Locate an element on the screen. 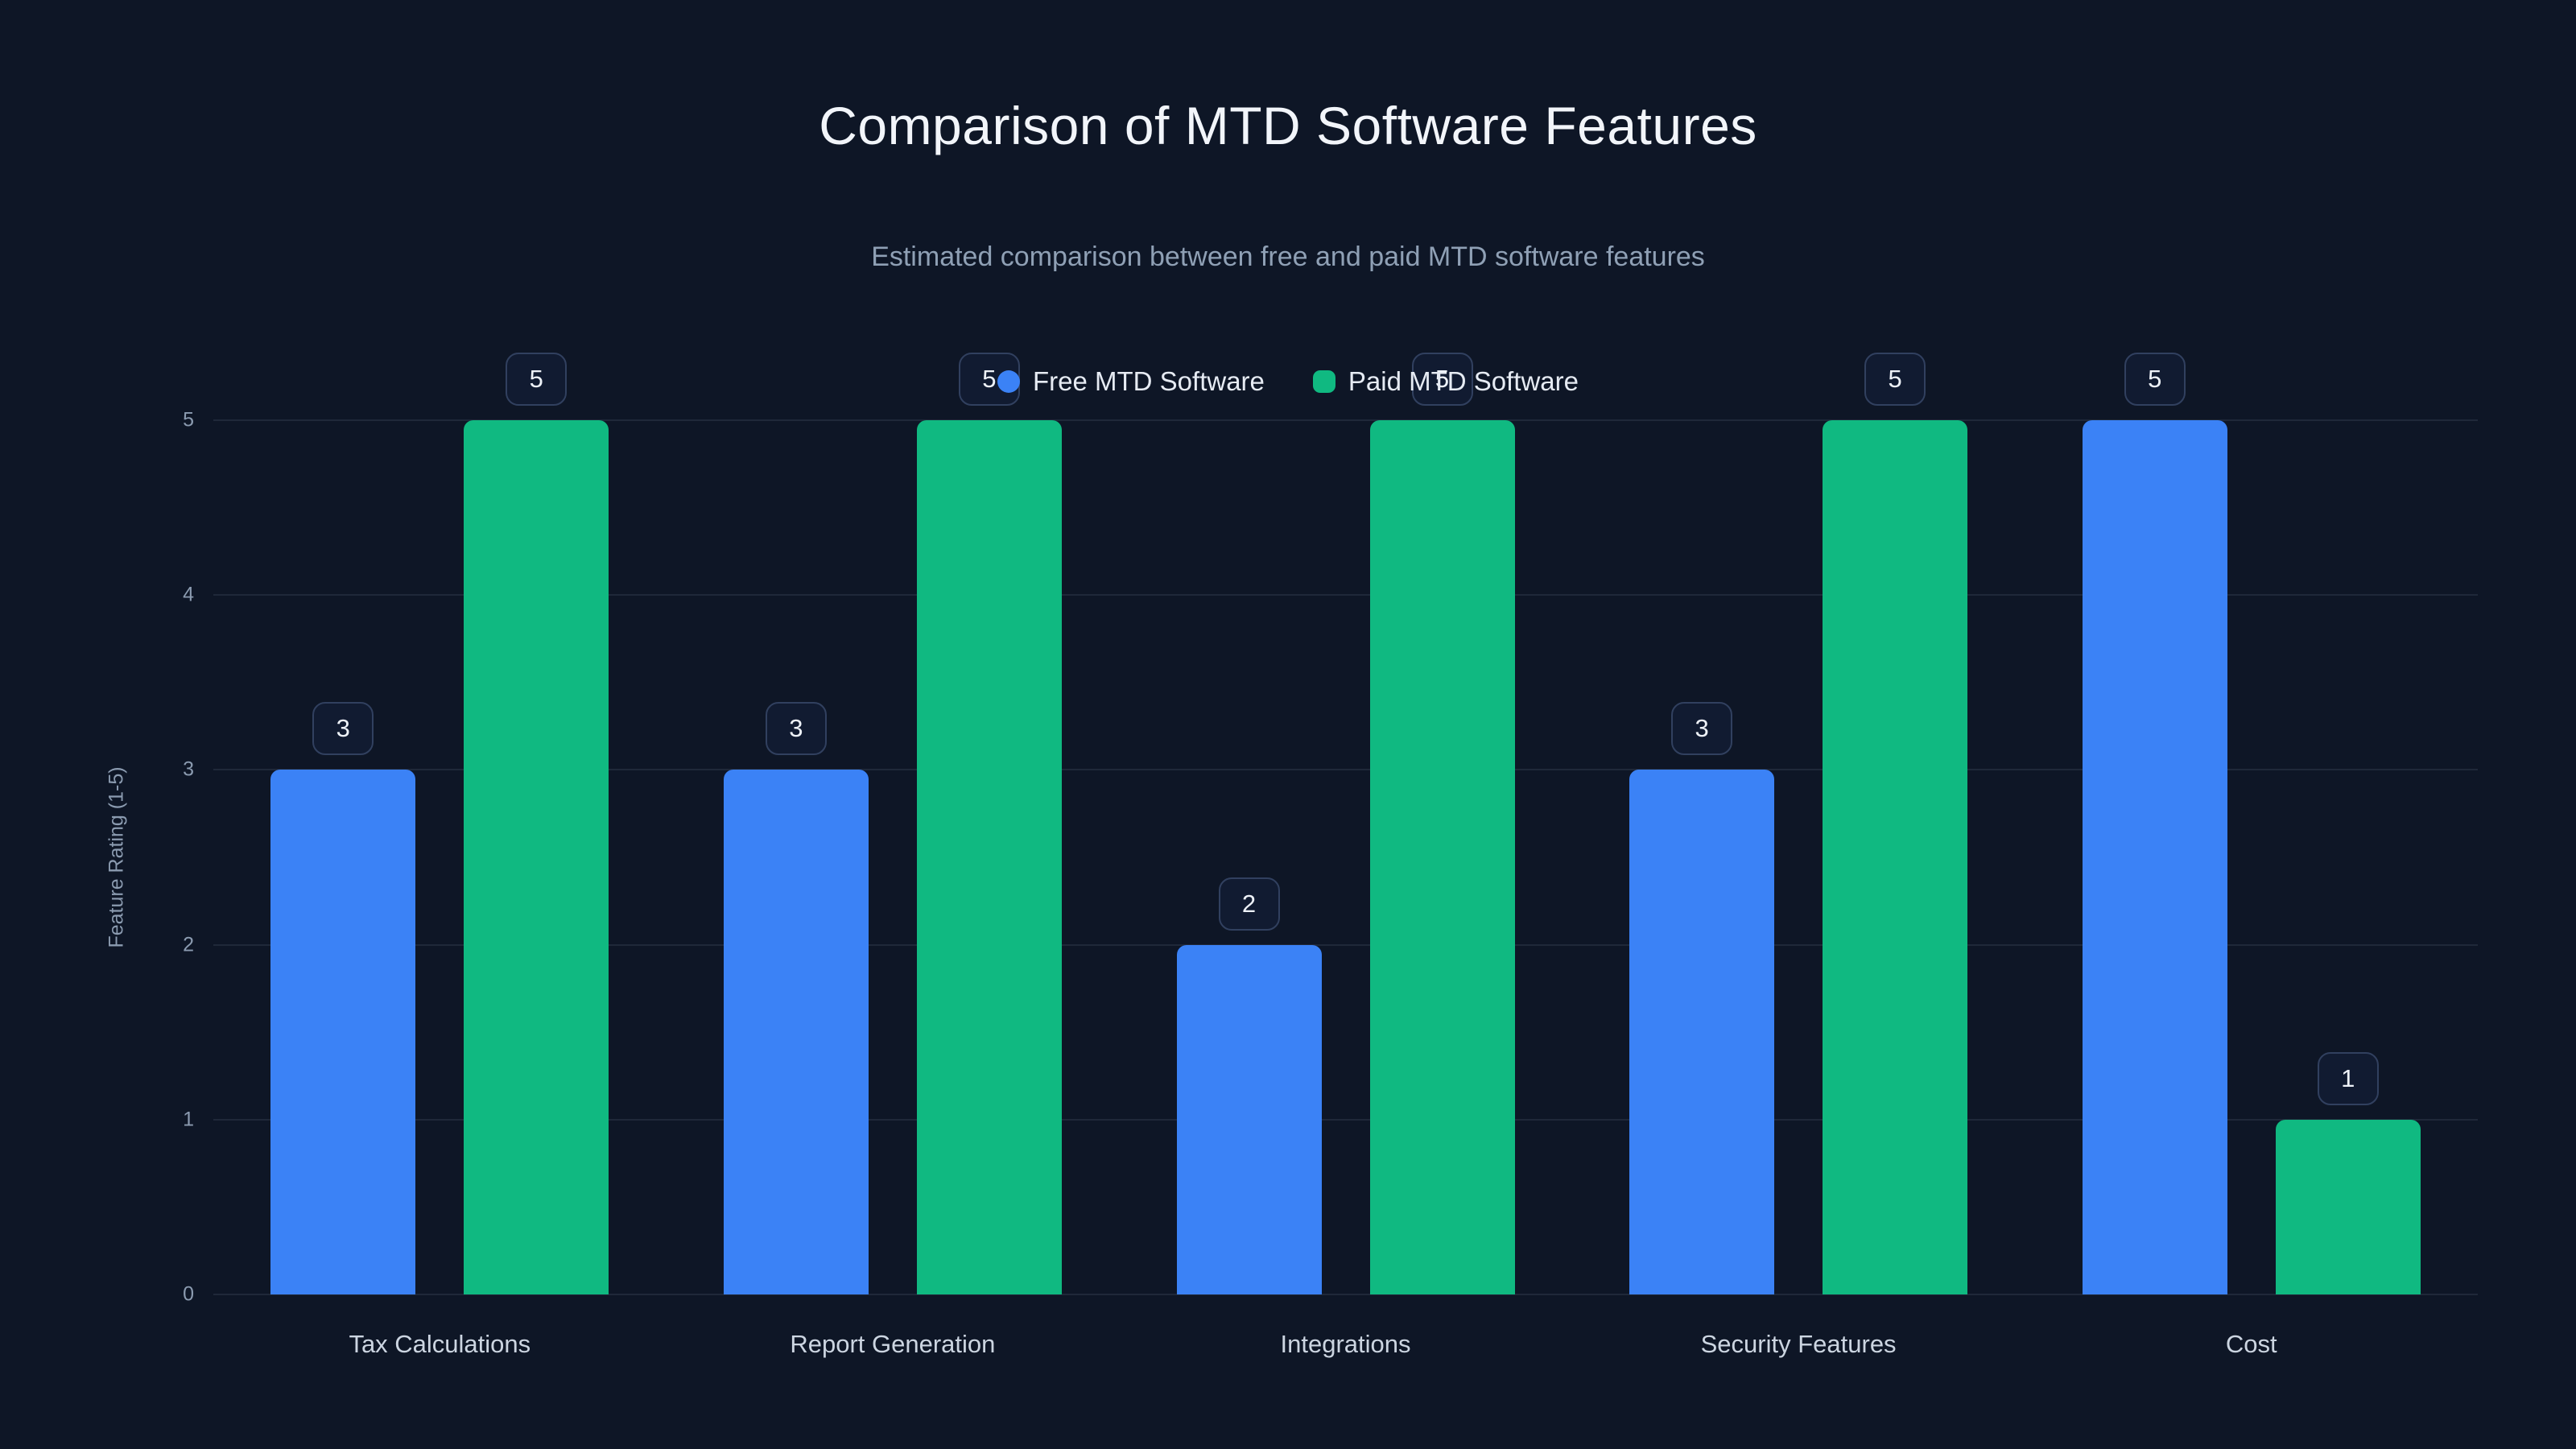 The image size is (2576, 1449). legend-item-label: Free MTD Software is located at coordinates (1149, 381).